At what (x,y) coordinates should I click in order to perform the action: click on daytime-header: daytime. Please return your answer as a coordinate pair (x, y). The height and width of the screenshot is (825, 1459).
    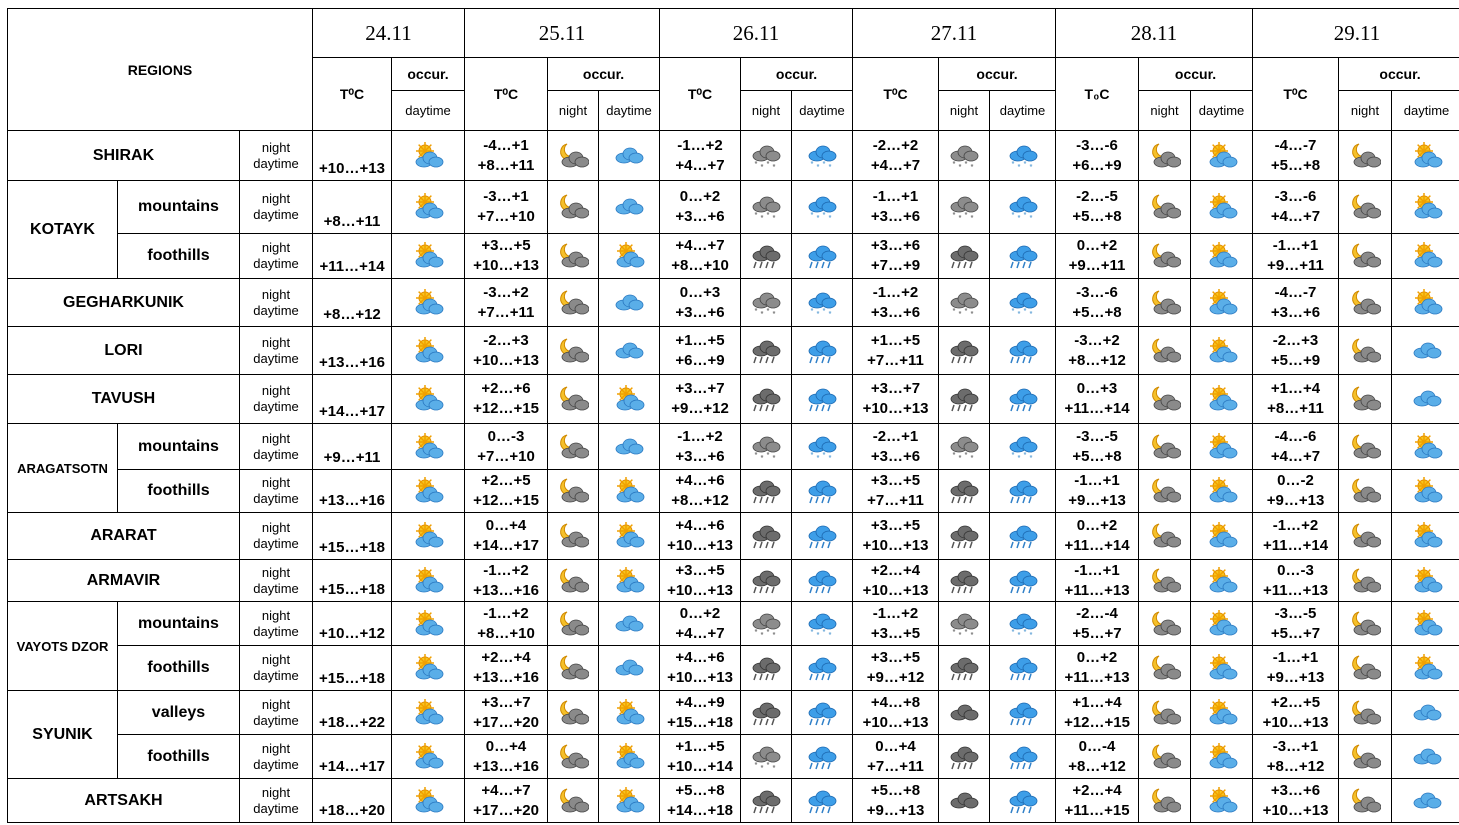
    Looking at the image, I should click on (1023, 110).